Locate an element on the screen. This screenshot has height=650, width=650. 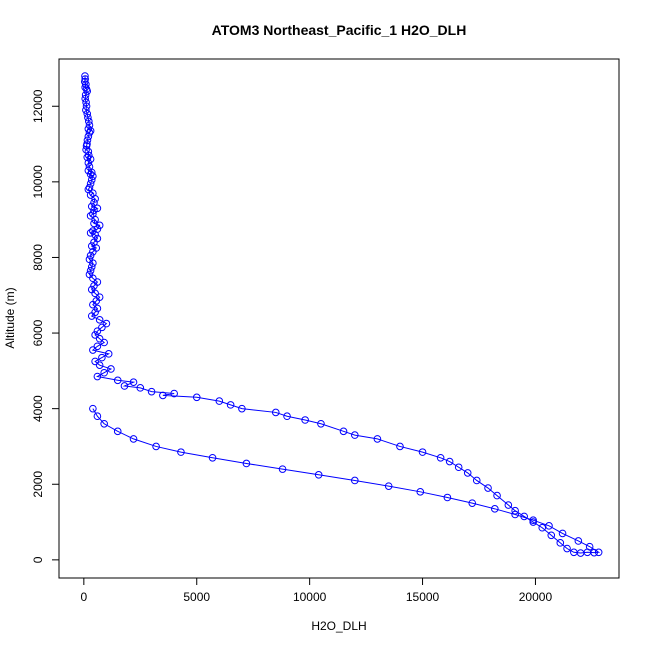
x-tick-label: 10000 is located at coordinates (310, 597).